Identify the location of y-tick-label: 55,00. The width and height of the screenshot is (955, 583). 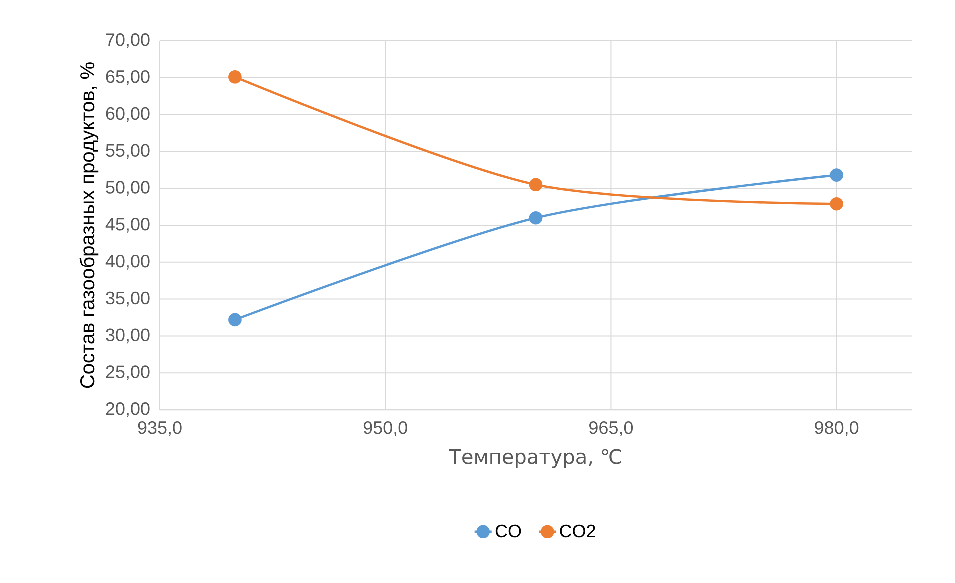
(128, 152).